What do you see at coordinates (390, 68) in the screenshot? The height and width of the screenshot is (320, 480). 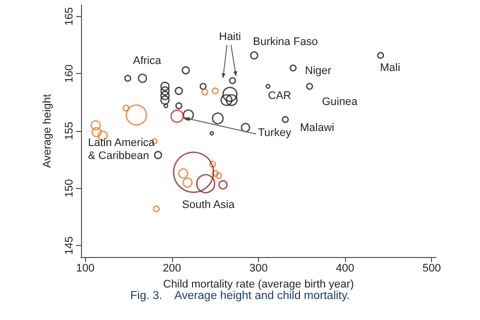 I see `annotation: Mali` at bounding box center [390, 68].